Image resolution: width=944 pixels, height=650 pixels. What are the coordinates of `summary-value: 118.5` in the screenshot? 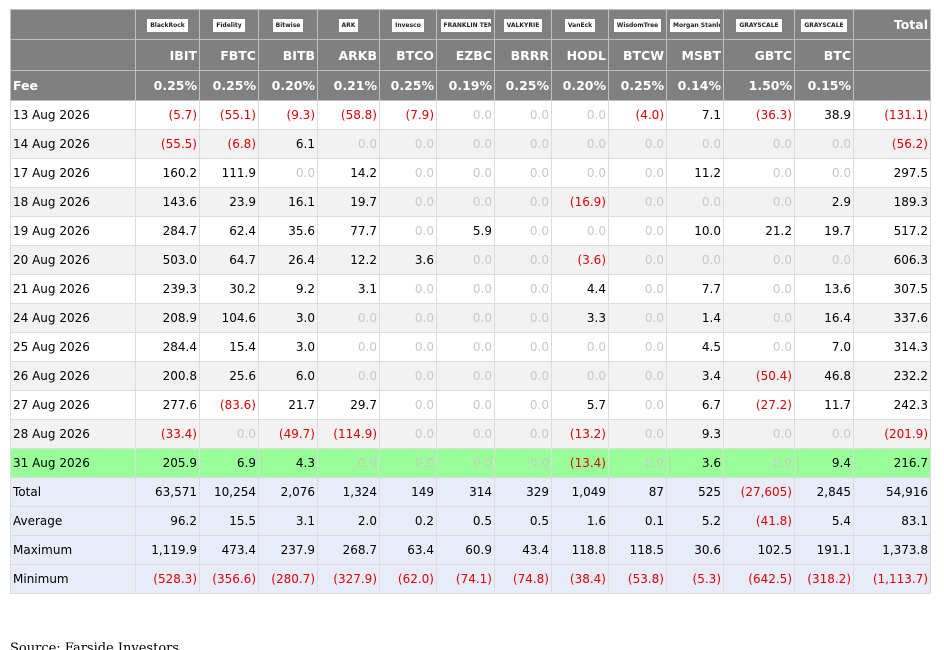 It's located at (637, 550).